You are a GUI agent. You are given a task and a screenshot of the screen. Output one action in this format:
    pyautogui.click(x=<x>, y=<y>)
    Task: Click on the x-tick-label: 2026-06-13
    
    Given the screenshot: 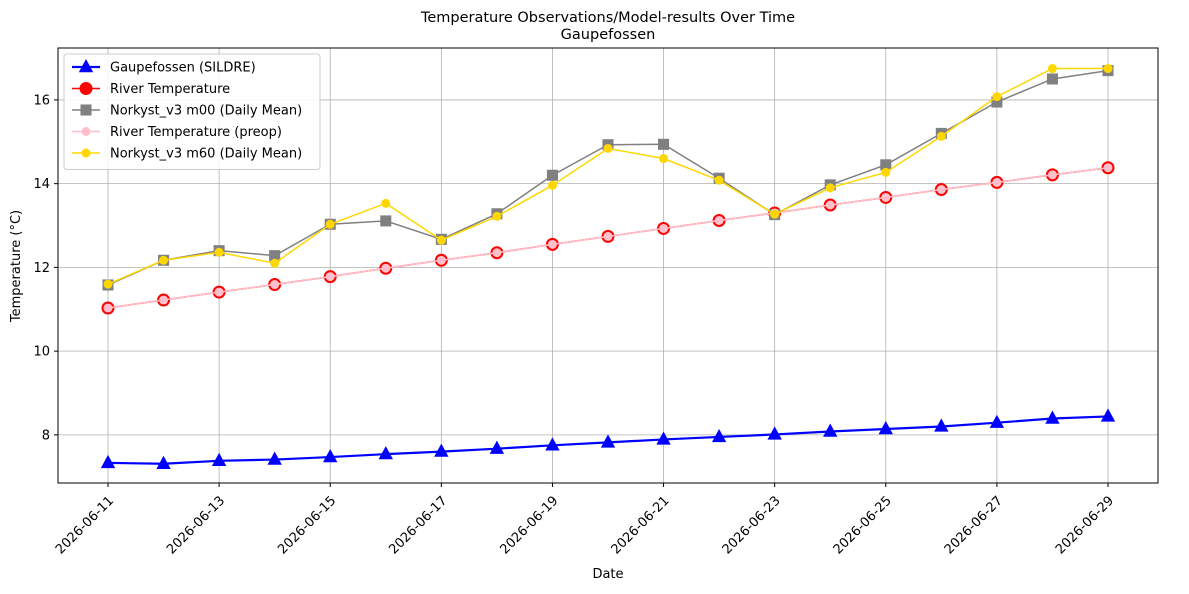 What is the action you would take?
    pyautogui.click(x=196, y=525)
    